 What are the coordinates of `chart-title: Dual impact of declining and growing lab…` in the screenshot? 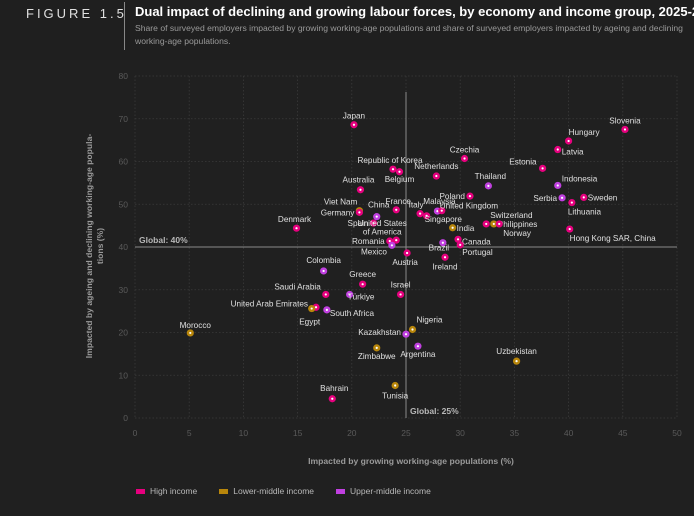 It's located at (414, 11).